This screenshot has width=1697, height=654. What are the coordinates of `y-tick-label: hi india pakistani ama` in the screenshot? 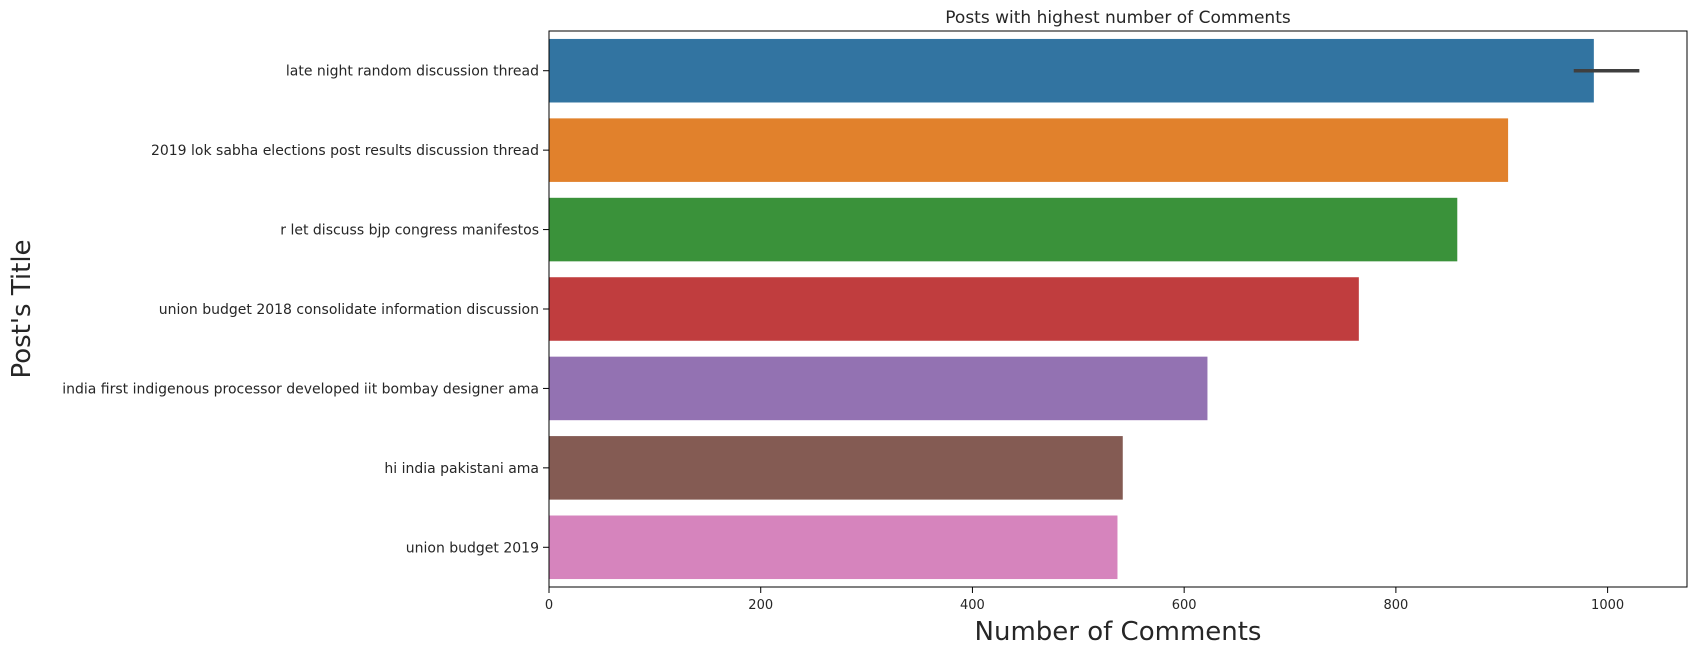 It's located at (461, 469).